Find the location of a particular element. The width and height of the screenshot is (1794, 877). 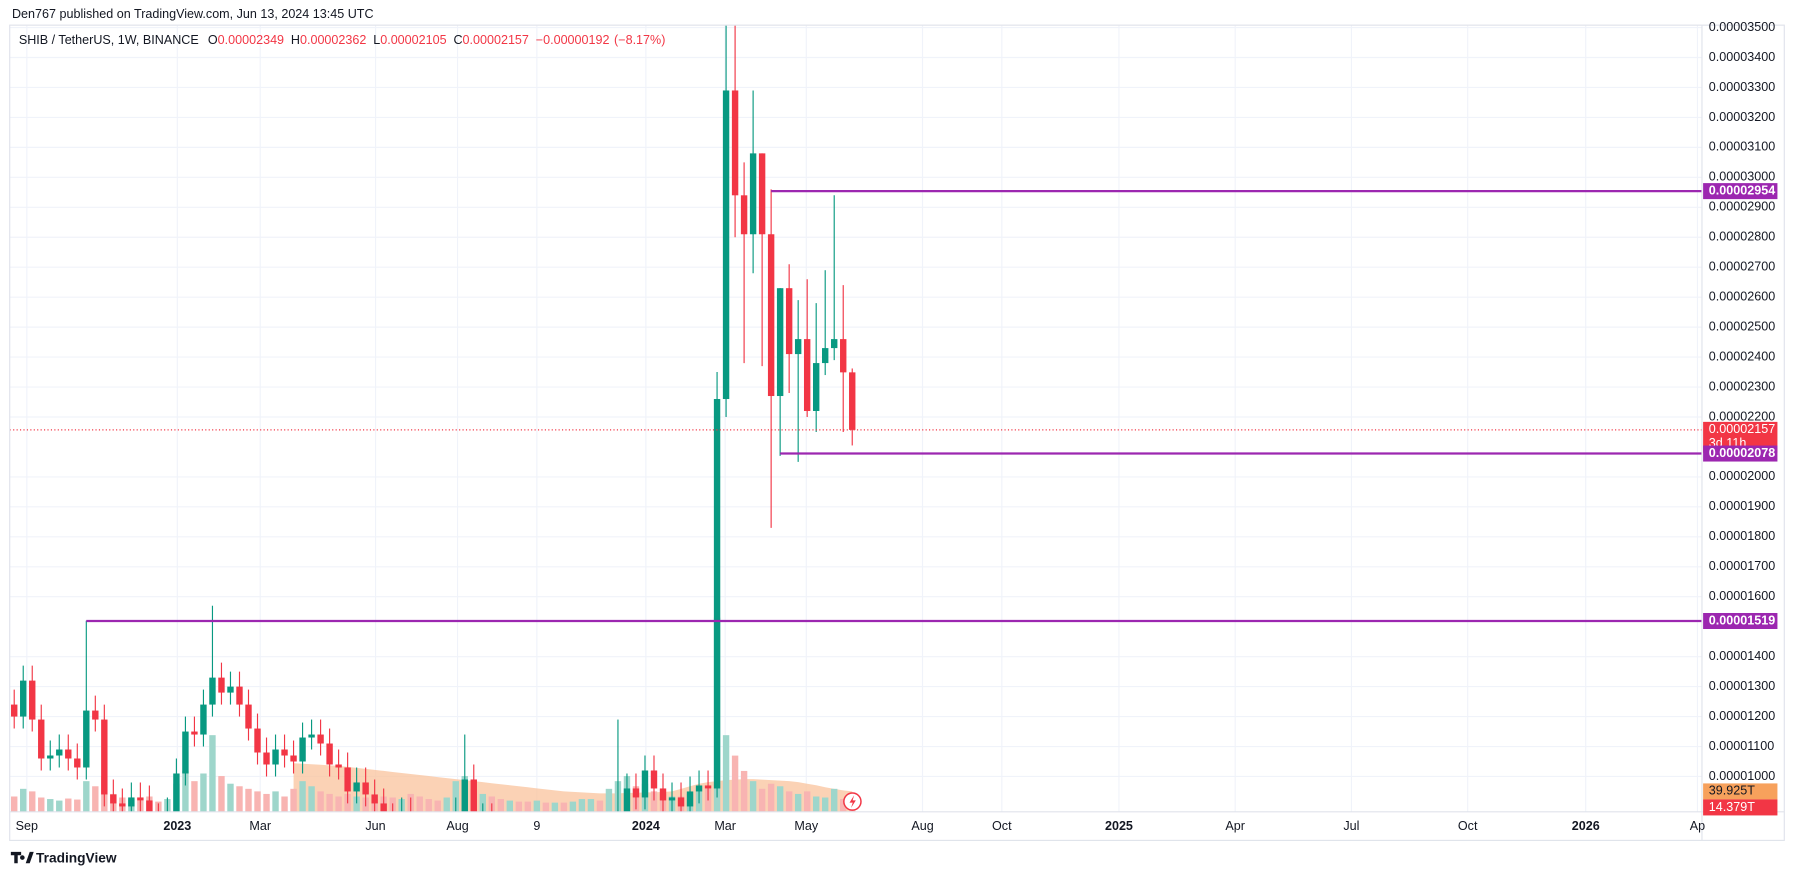

y-tick-label: 0.00003400 is located at coordinates (1742, 57).